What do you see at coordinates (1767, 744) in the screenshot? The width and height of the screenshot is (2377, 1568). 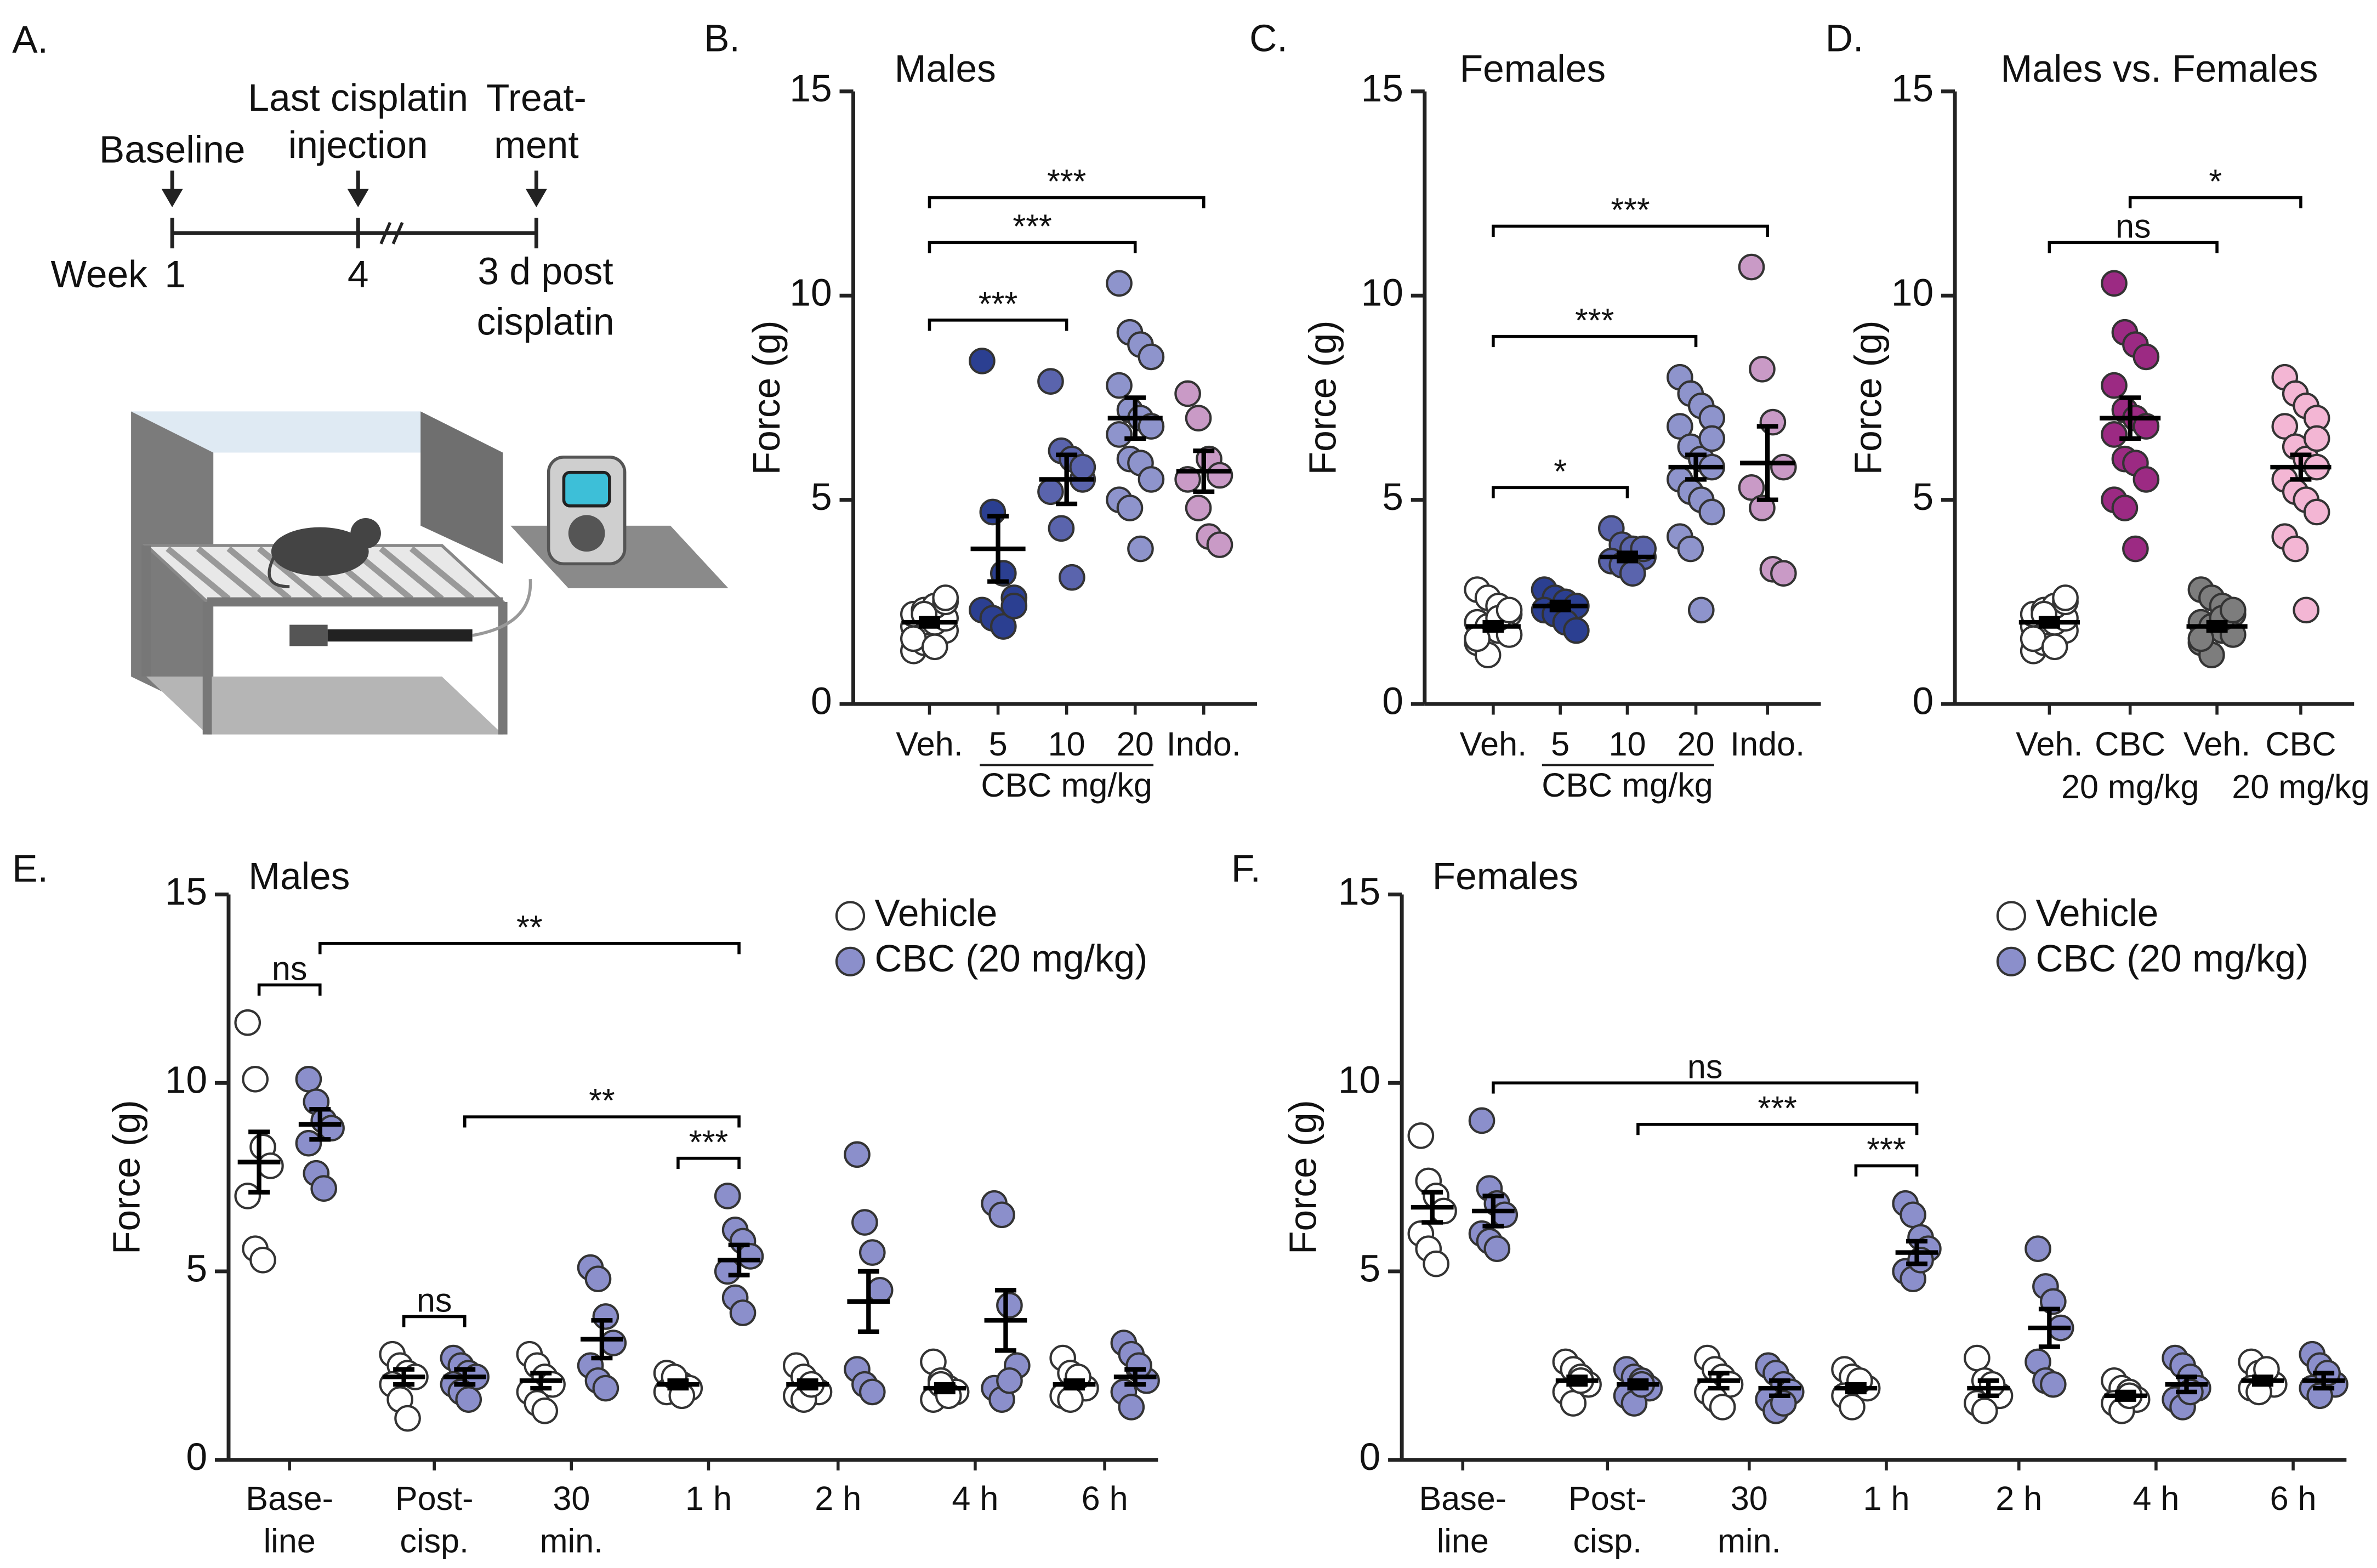 I see `x-tick-label: Indo.` at bounding box center [1767, 744].